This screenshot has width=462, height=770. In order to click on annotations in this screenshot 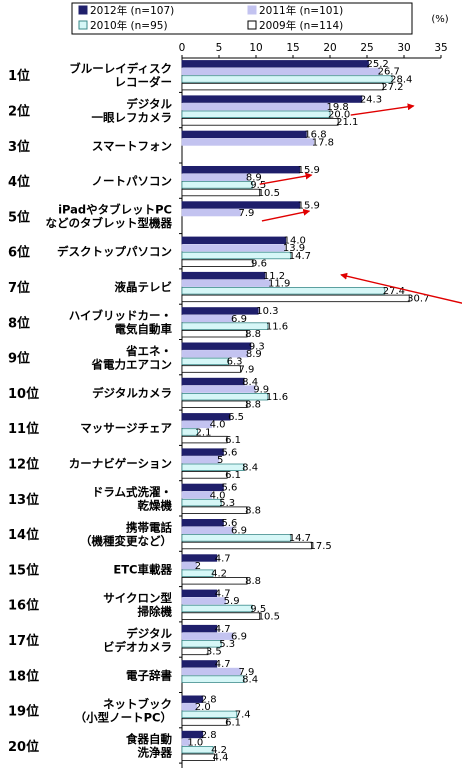, I will do `click(360, 203)`.